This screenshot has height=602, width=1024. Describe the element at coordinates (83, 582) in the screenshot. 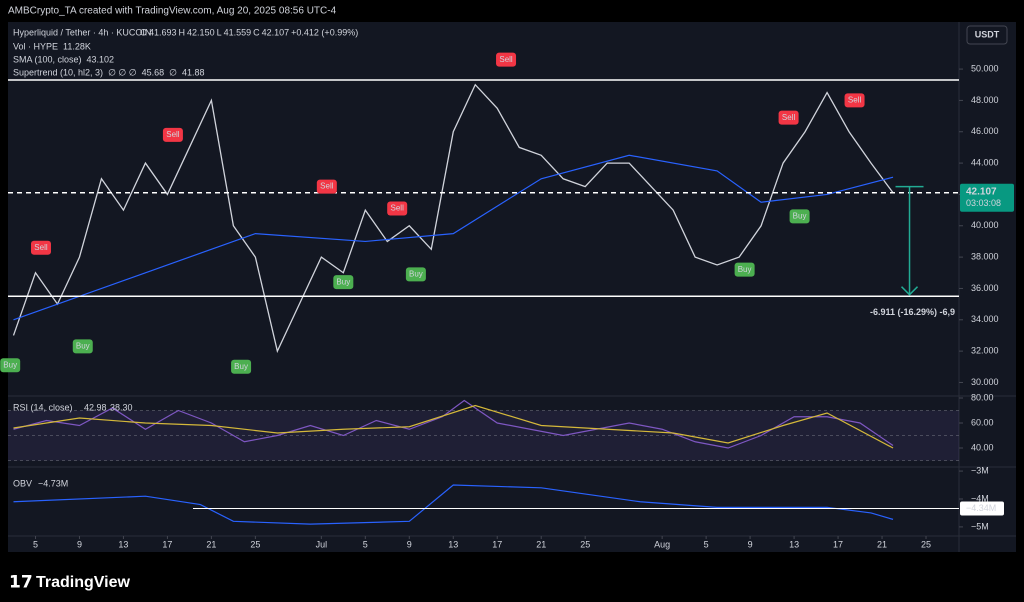

I see `brand: TradingView` at that location.